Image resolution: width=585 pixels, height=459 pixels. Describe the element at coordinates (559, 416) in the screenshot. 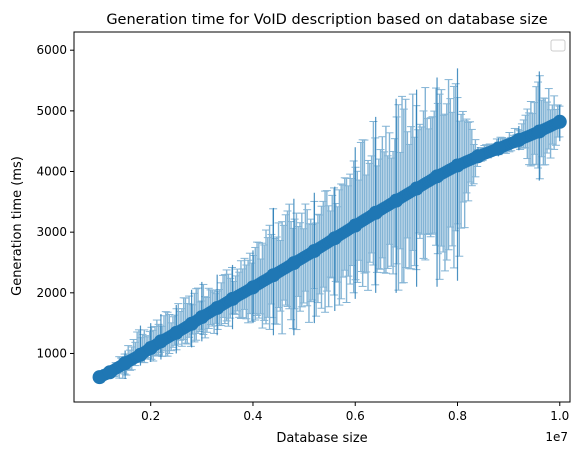

I see `x-tick-label: 1.0` at that location.